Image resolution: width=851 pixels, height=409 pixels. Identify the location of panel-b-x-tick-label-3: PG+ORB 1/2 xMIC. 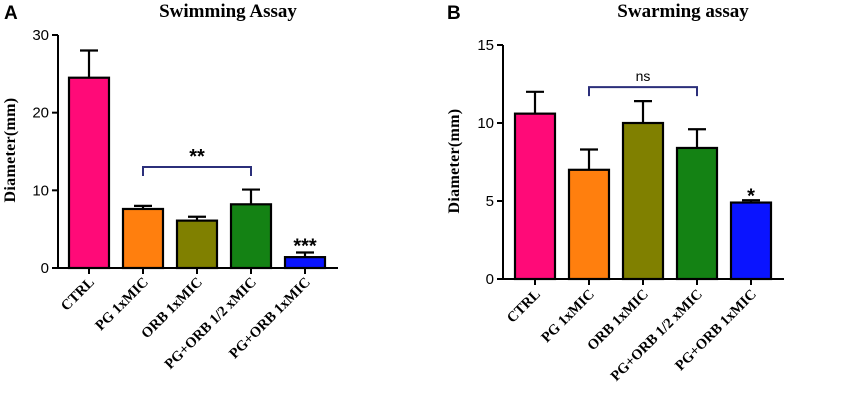
(657, 336).